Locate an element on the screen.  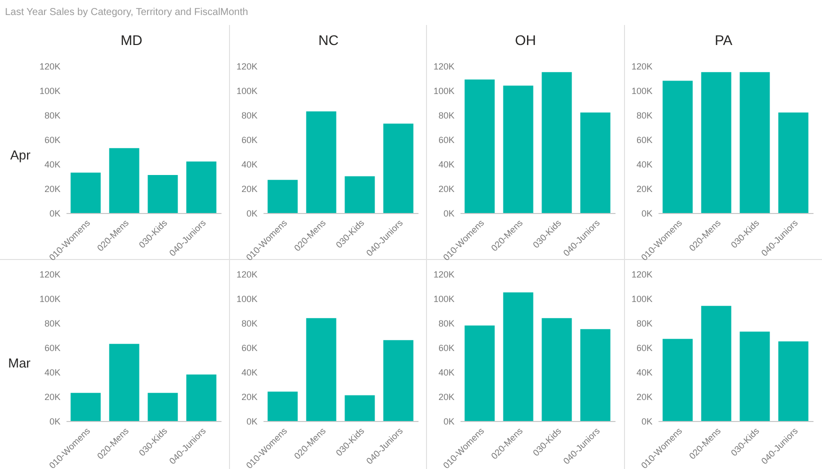
chart-title: MD is located at coordinates (131, 40).